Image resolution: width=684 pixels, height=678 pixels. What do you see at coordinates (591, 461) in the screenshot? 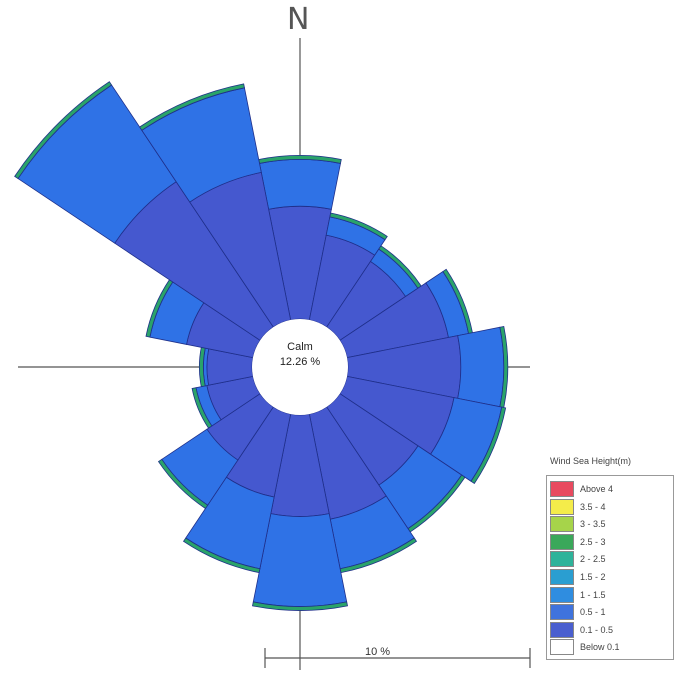
I see `legend-title: Wind Sea Height(m)` at bounding box center [591, 461].